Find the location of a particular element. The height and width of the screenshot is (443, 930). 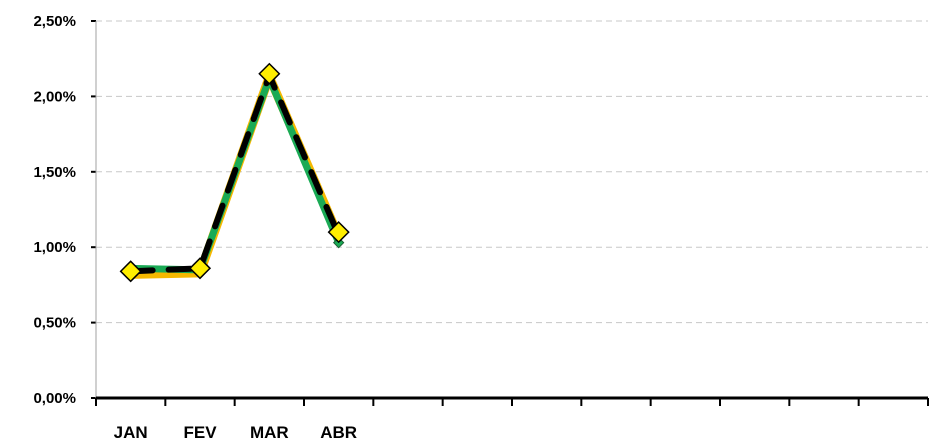

series-lines is located at coordinates (235, 175).